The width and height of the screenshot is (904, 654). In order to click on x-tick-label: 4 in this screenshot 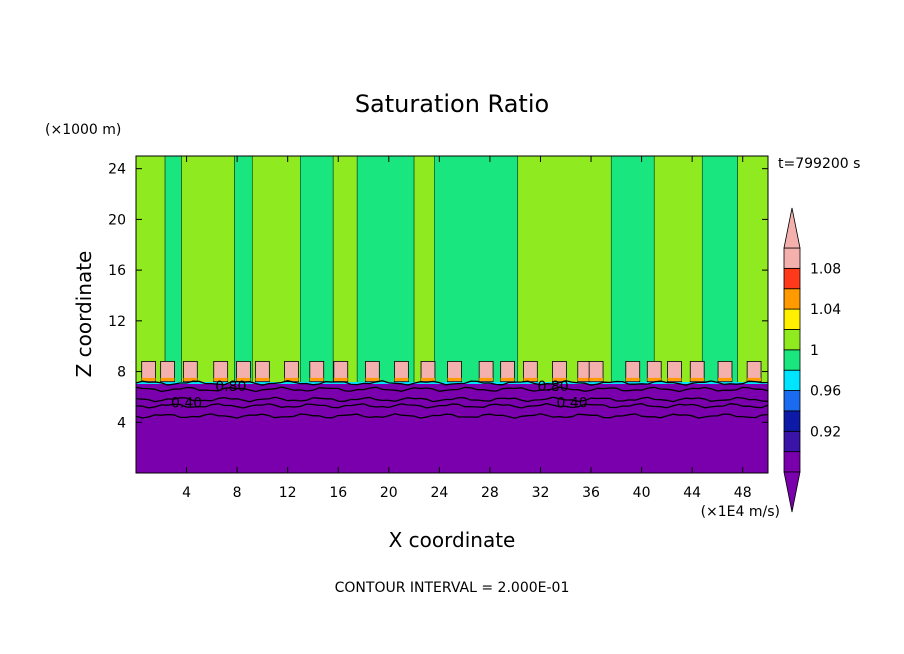, I will do `click(186, 493)`.